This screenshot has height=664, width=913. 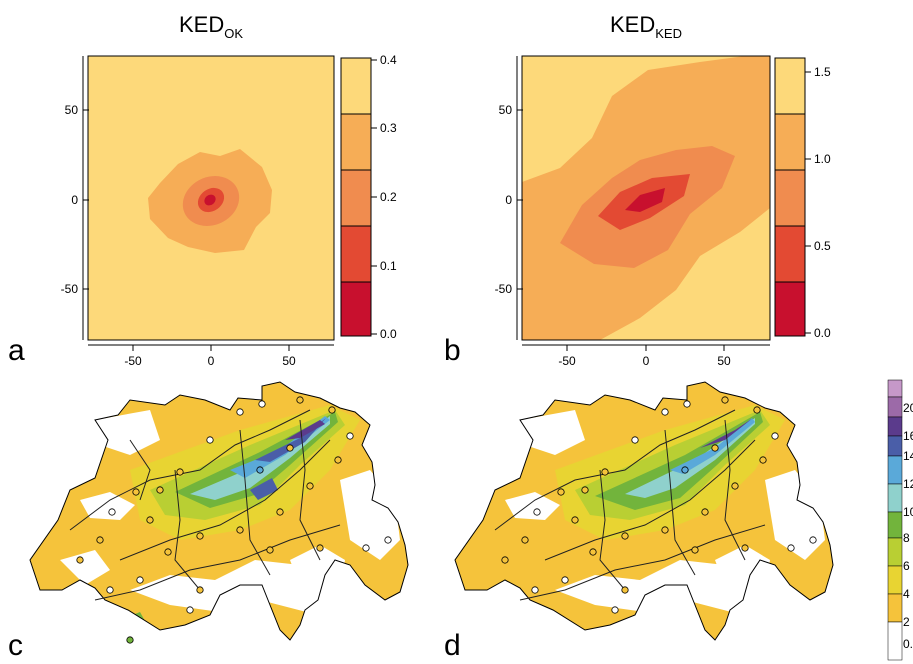 I want to click on colorbar-tick-label: 0.2, so click(x=388, y=197).